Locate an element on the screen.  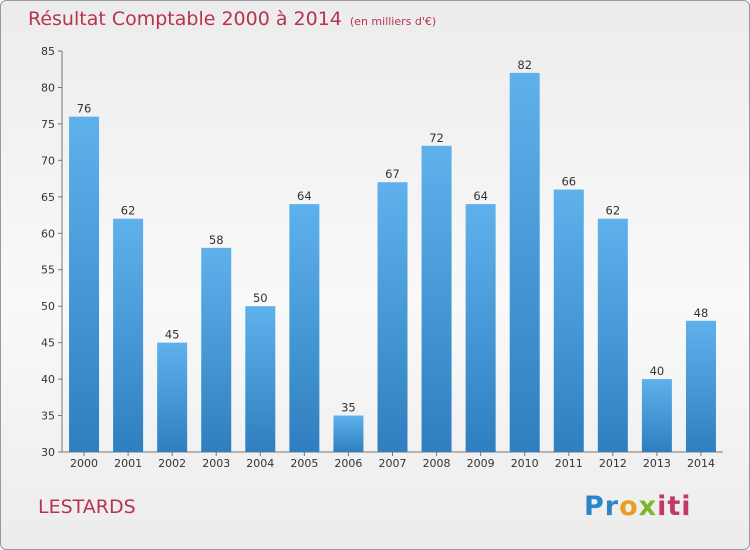
y-tick-label: 35 is located at coordinates (48, 416).